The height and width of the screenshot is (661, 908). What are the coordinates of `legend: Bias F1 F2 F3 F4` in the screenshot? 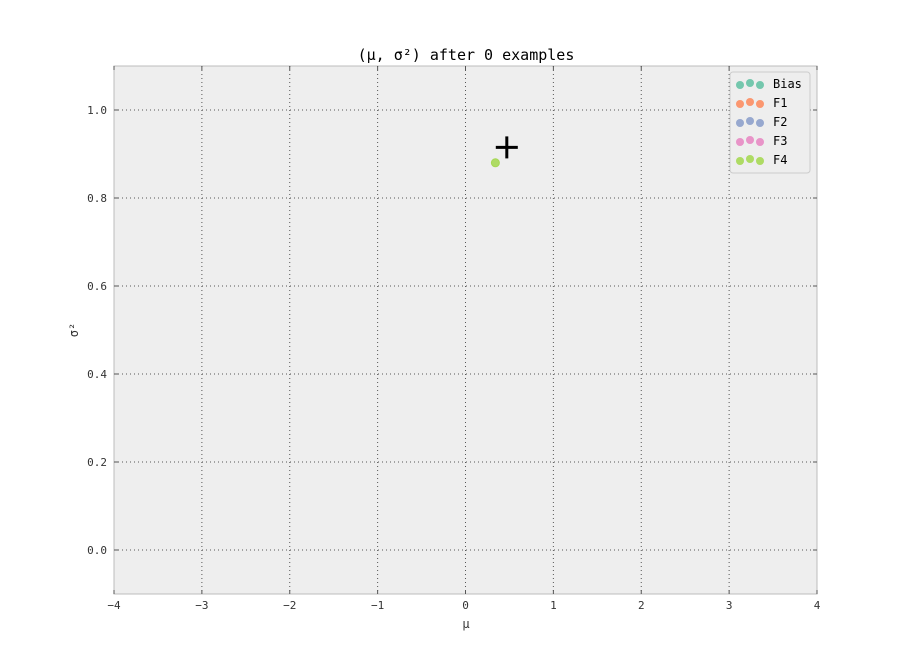 It's located at (770, 122).